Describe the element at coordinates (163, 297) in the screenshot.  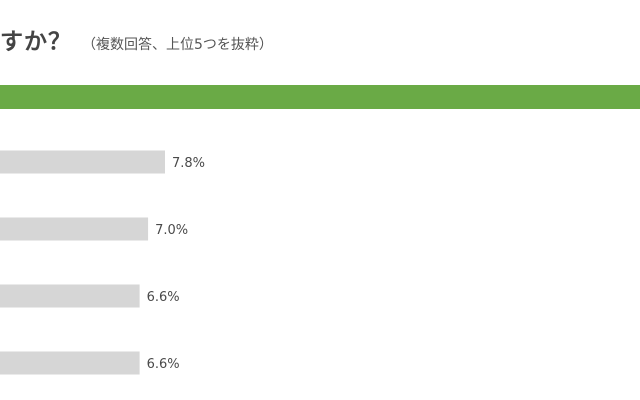
I see `bar-value-label-3: 6.6%` at that location.